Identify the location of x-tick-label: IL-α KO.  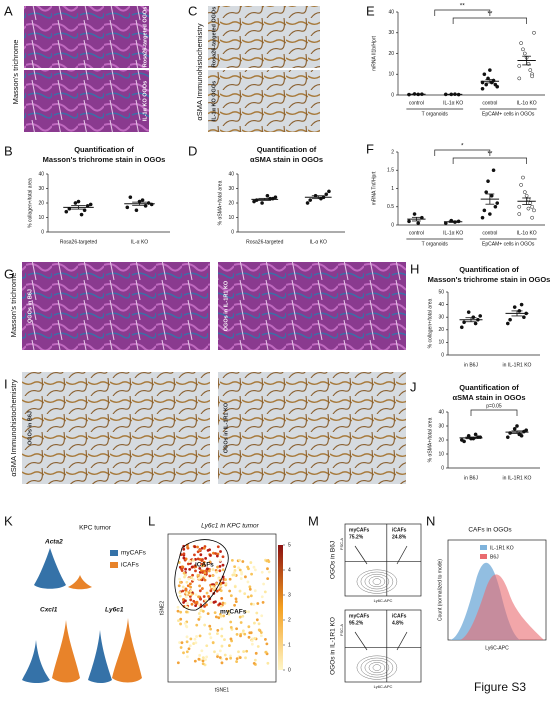
(318, 242).